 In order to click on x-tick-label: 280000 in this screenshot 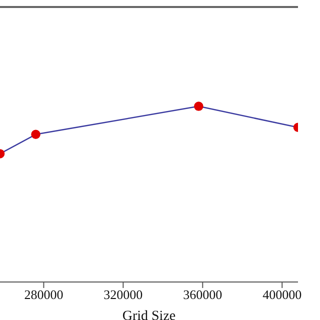, I will do `click(44, 294)`.